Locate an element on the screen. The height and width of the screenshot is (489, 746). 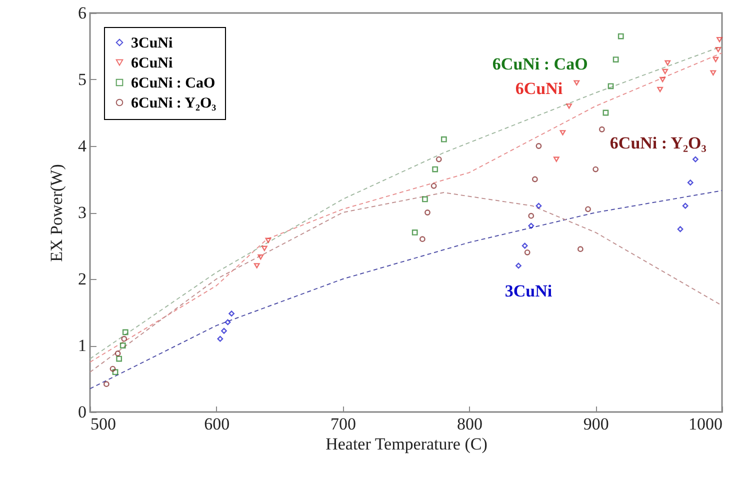
x-axis-title: Heater Temperature (C) is located at coordinates (407, 444).